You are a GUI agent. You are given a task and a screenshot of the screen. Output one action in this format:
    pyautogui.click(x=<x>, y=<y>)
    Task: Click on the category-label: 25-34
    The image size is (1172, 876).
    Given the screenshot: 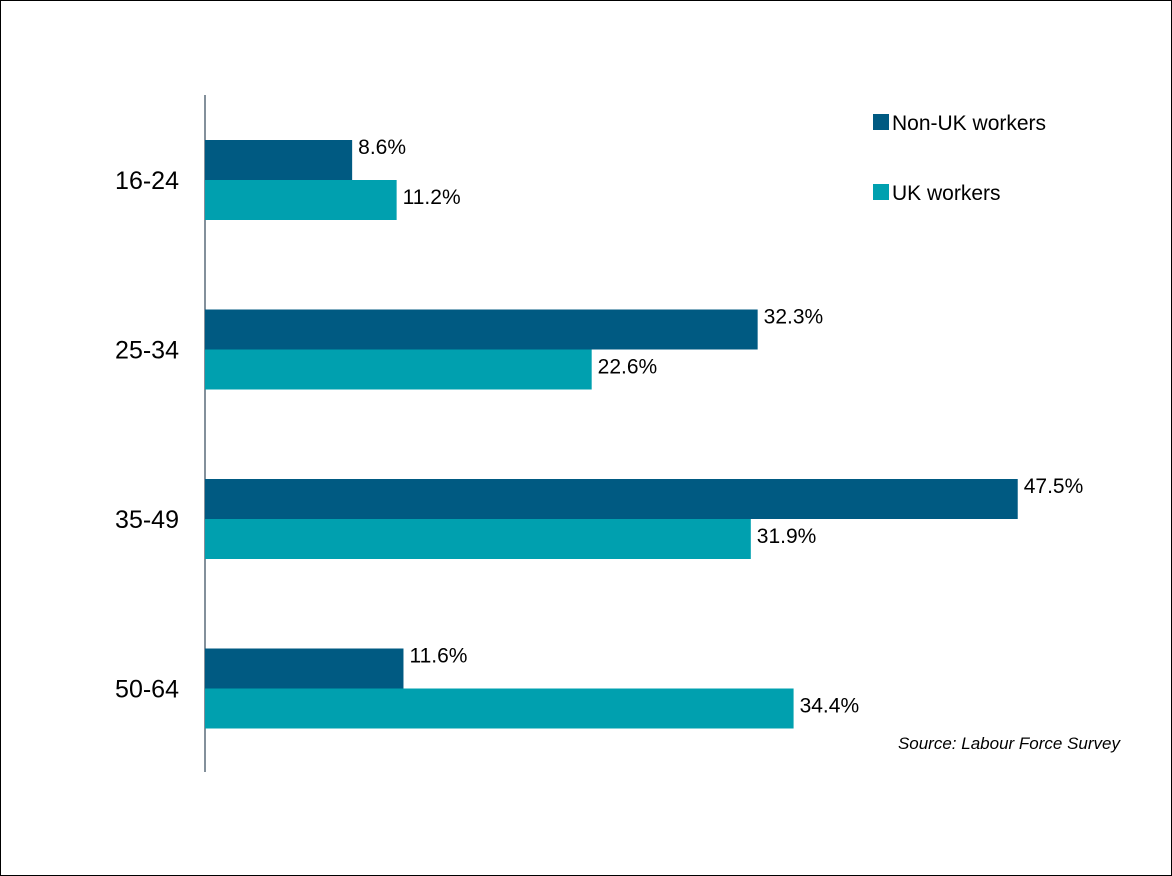 What is the action you would take?
    pyautogui.click(x=147, y=351)
    